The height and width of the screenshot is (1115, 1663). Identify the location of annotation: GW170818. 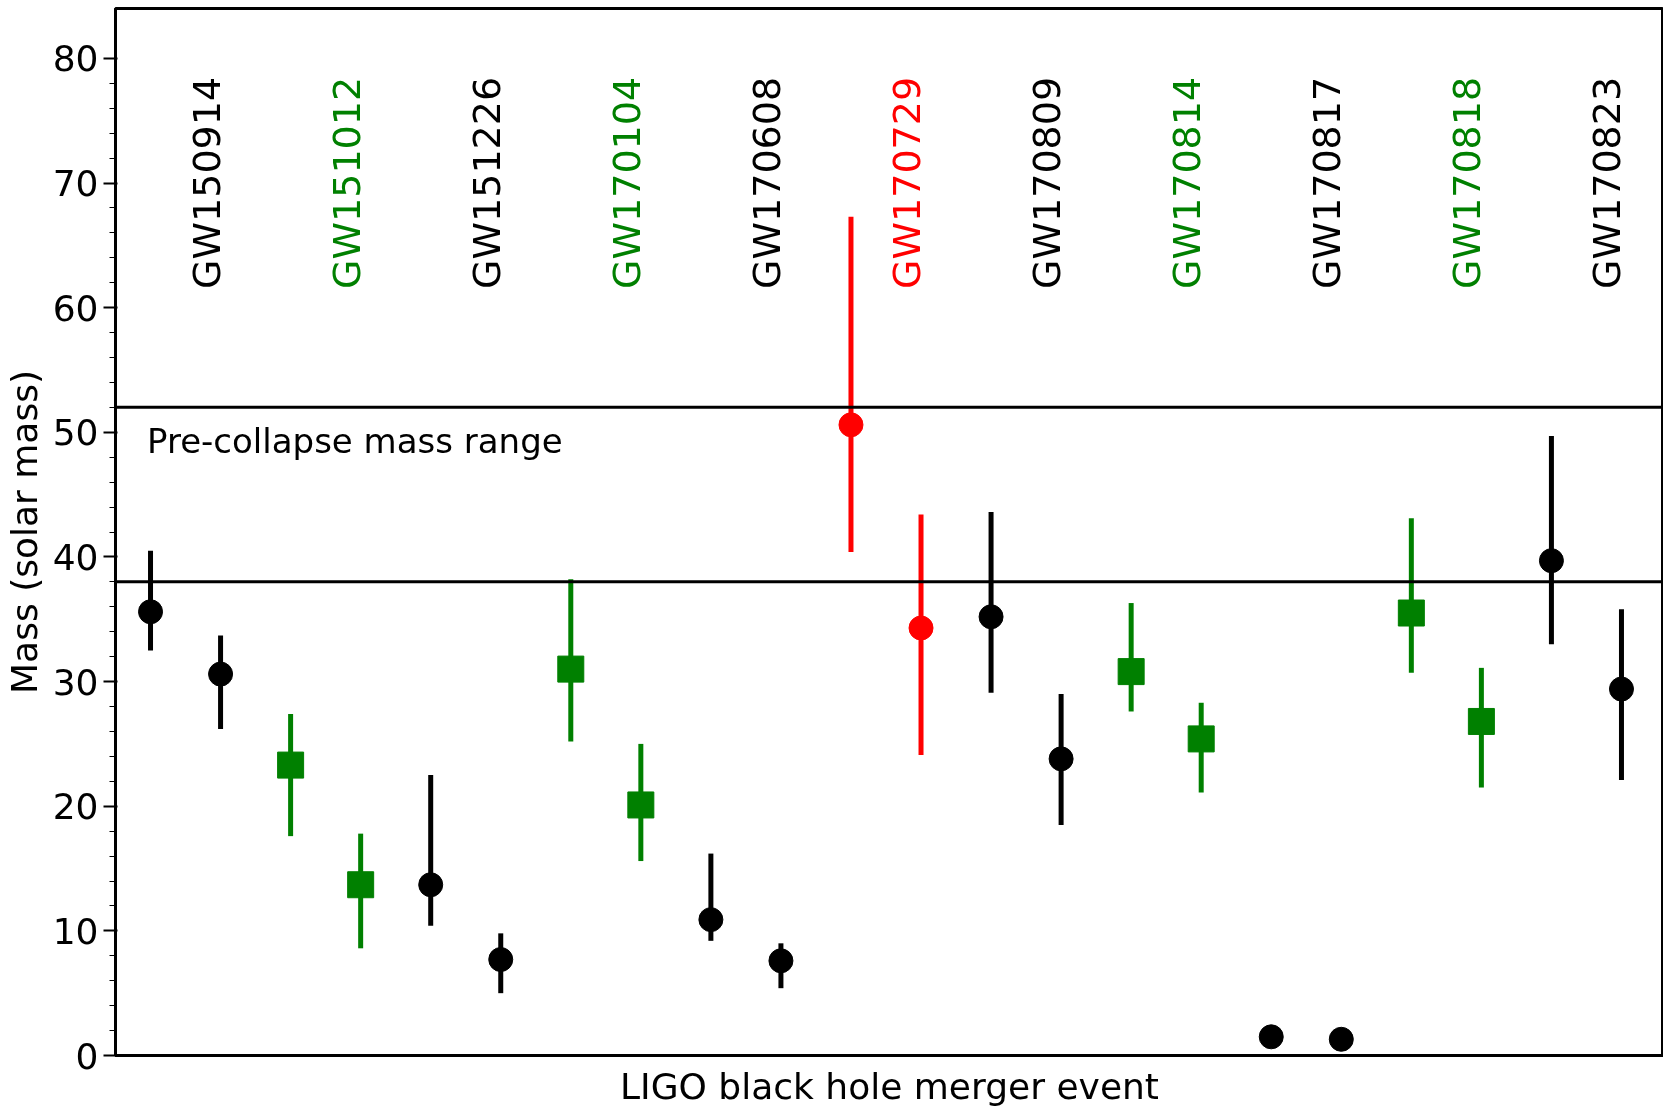
(1467, 182).